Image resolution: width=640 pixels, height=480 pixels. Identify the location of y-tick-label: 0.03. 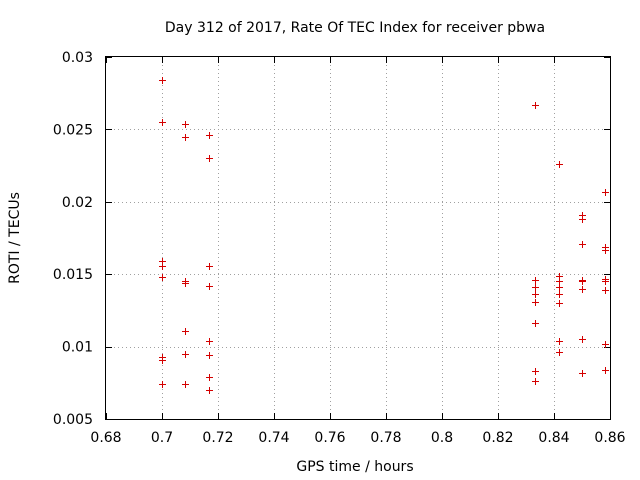
(77, 58).